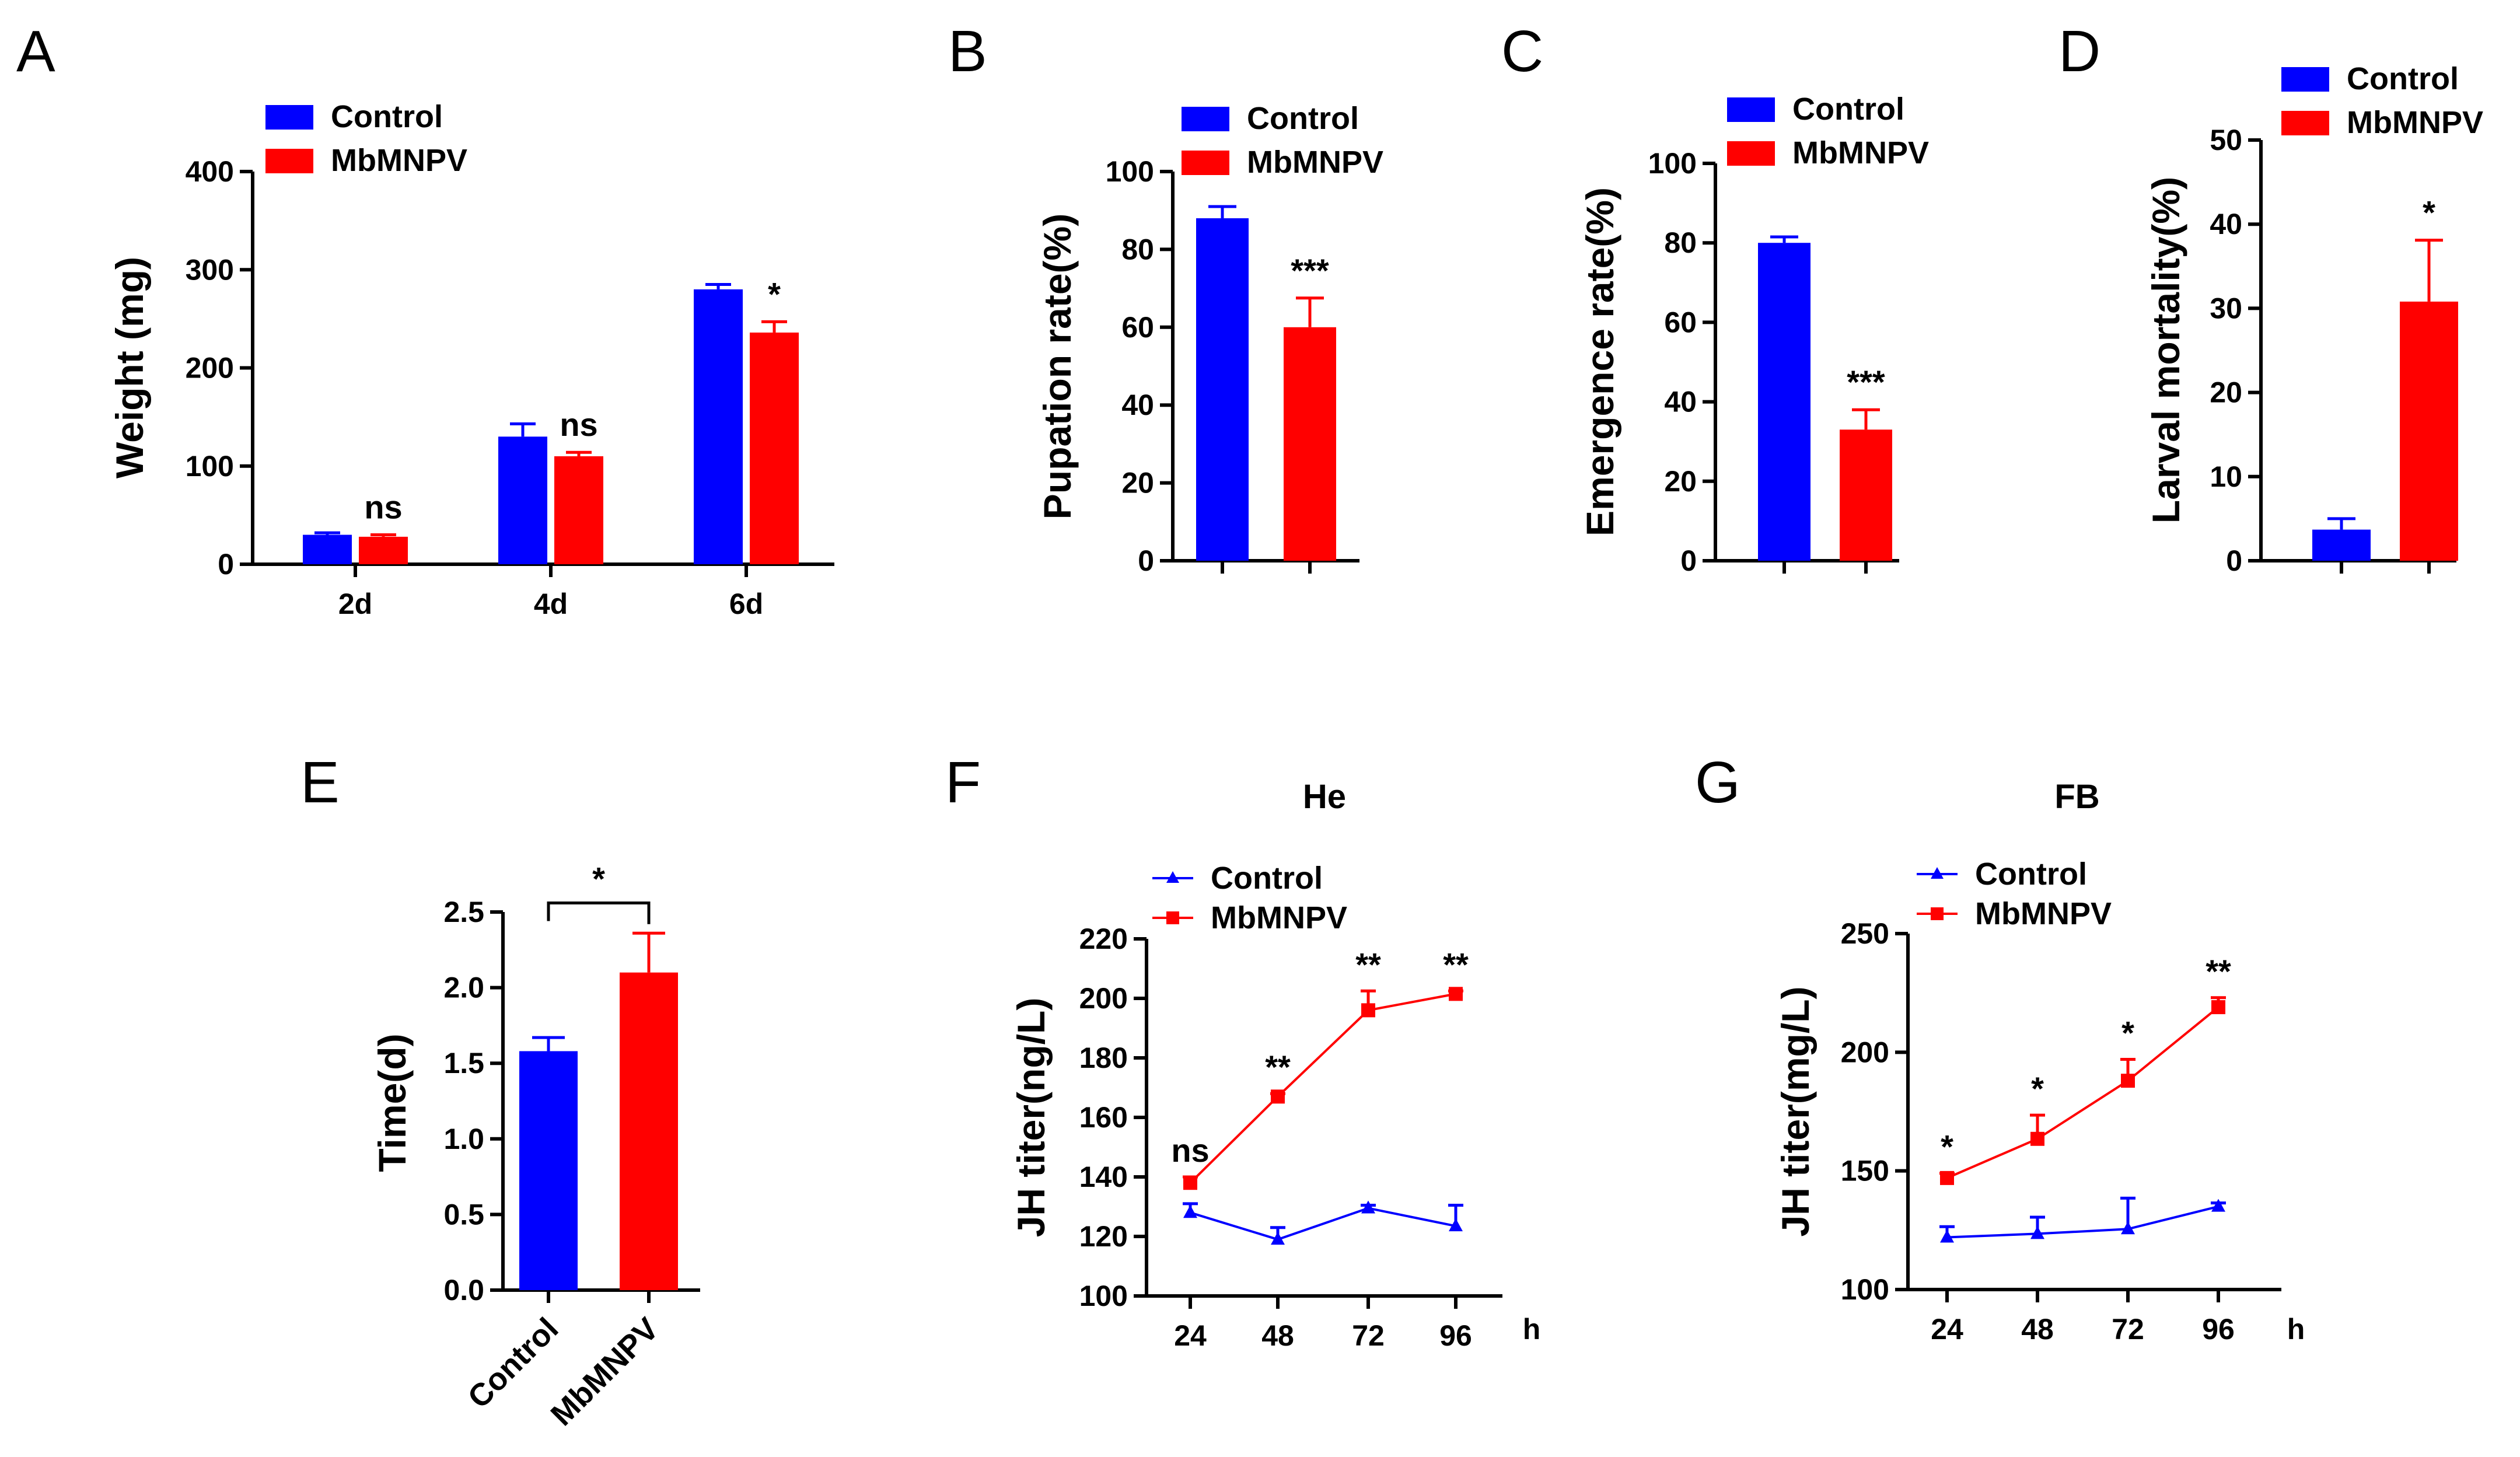  Describe the element at coordinates (463, 988) in the screenshot. I see `y-tick-label: 2.0` at that location.